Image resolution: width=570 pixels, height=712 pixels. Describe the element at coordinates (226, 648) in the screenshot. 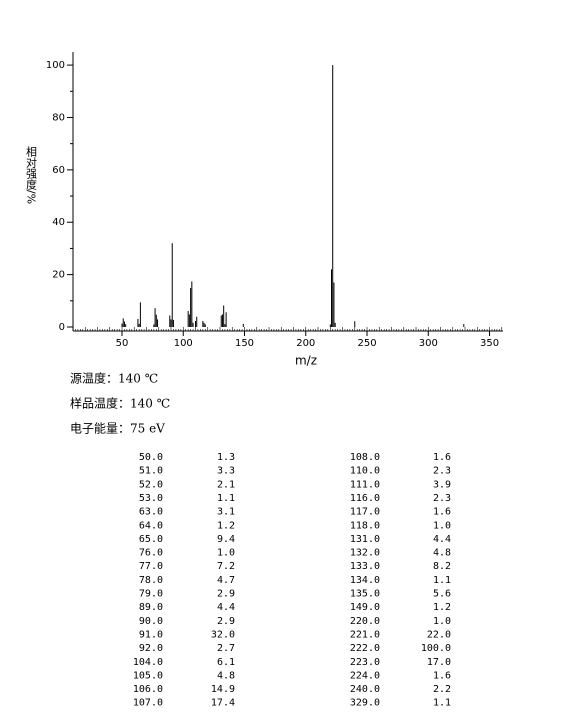

I see `table-intensity: 2.7` at that location.